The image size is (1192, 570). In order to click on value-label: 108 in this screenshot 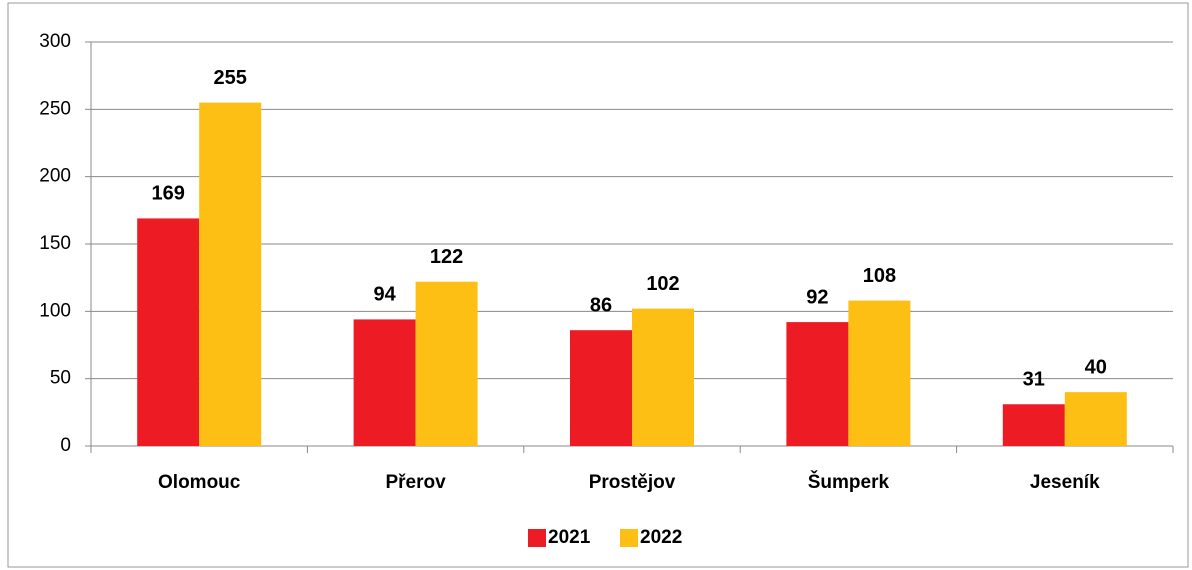, I will do `click(879, 276)`.